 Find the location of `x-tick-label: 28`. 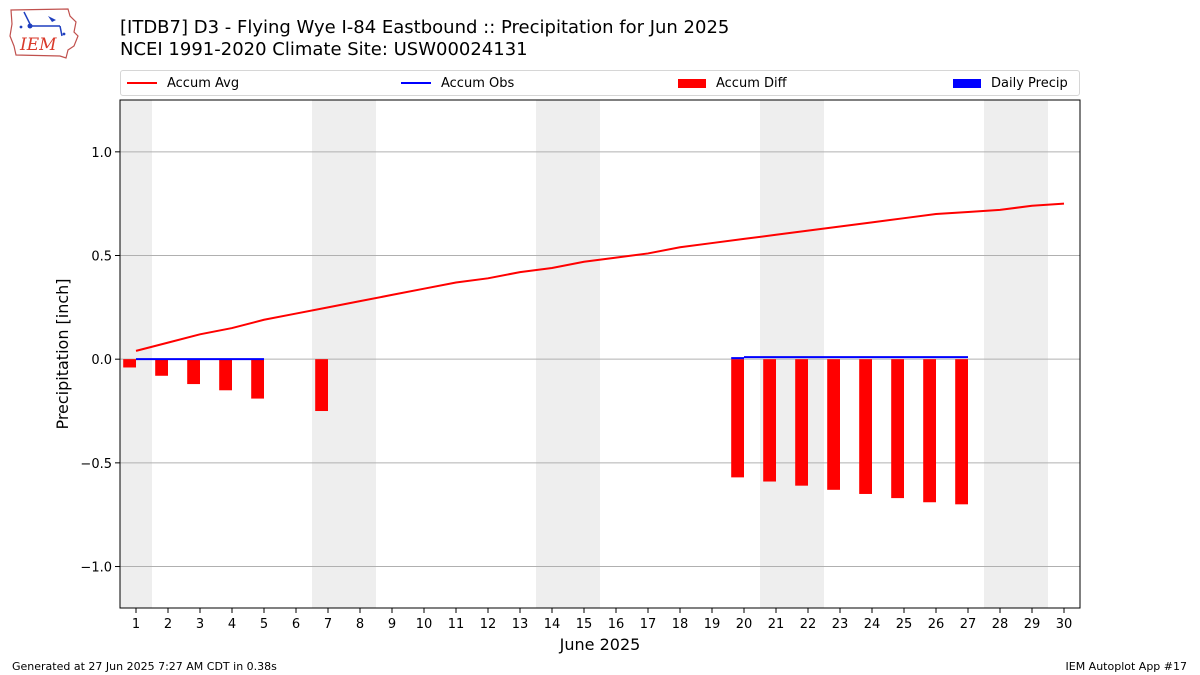

x-tick-label: 28 is located at coordinates (1000, 624).